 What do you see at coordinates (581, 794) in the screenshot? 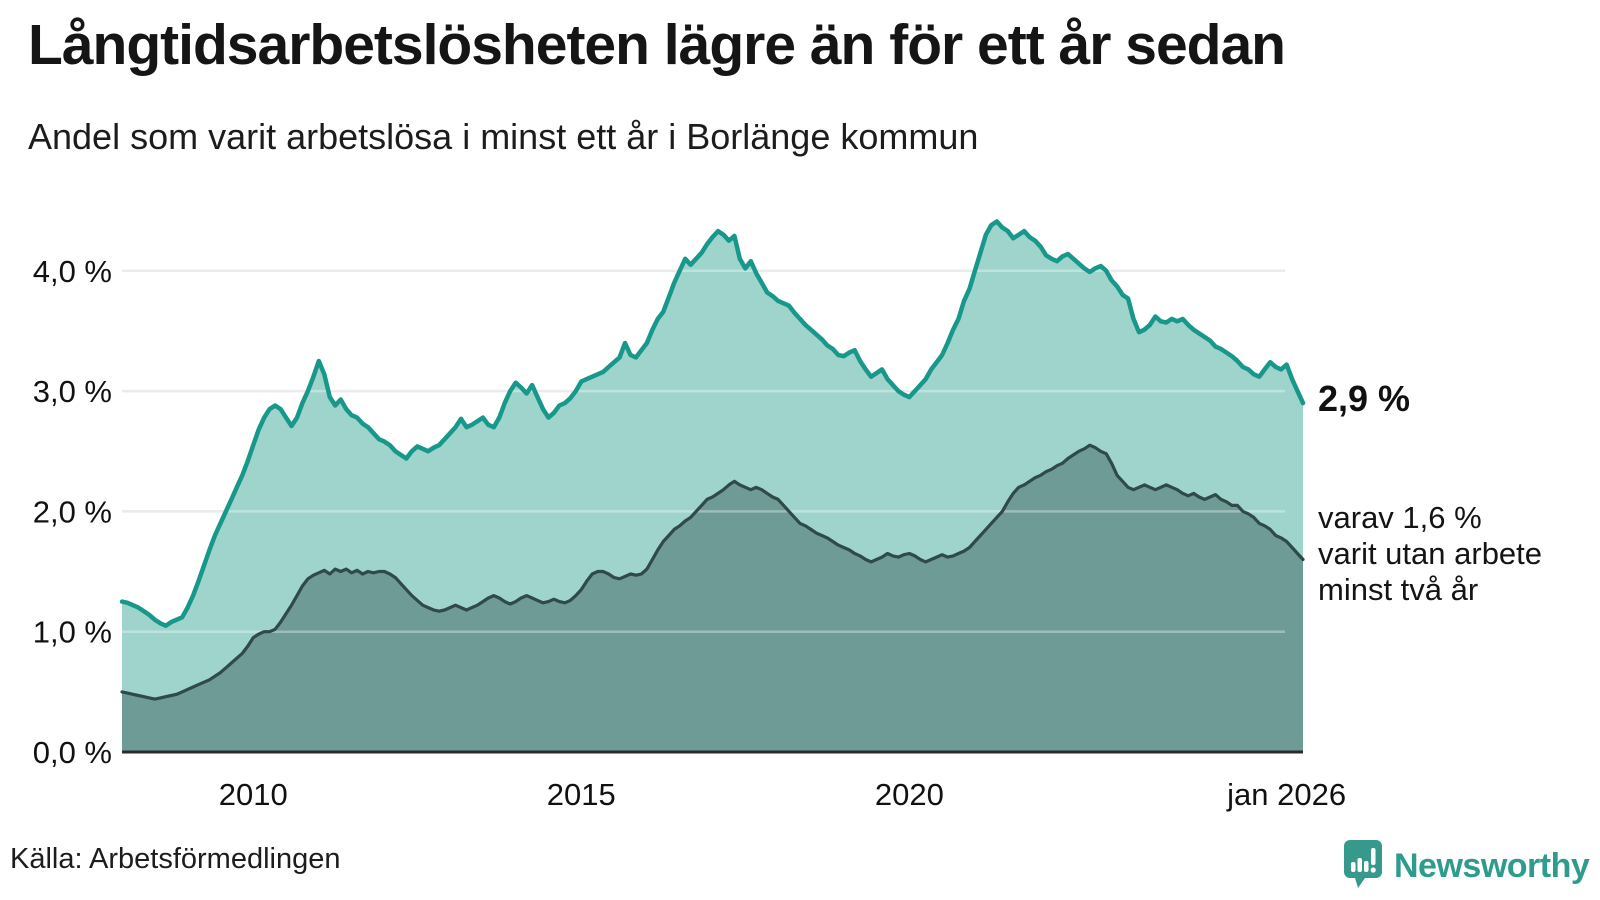
I see `svg-text: 2015` at bounding box center [581, 794].